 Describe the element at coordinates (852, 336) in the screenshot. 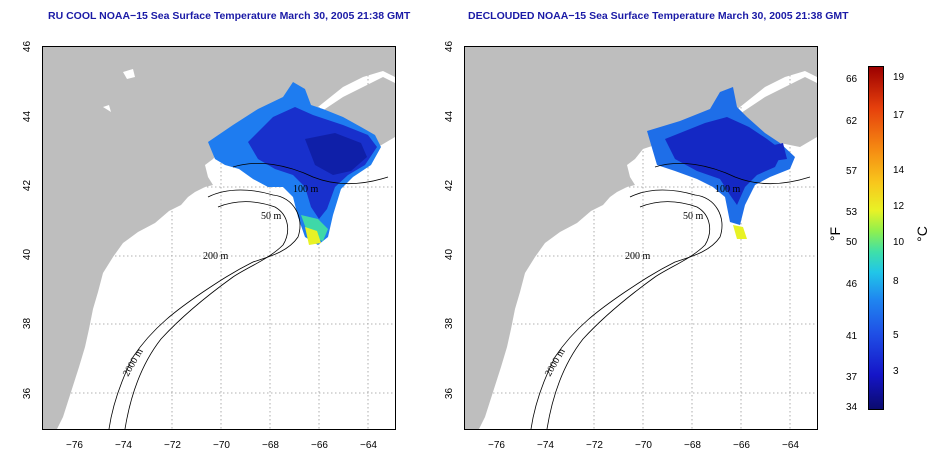

I see `colorbar-f-label: 41` at that location.